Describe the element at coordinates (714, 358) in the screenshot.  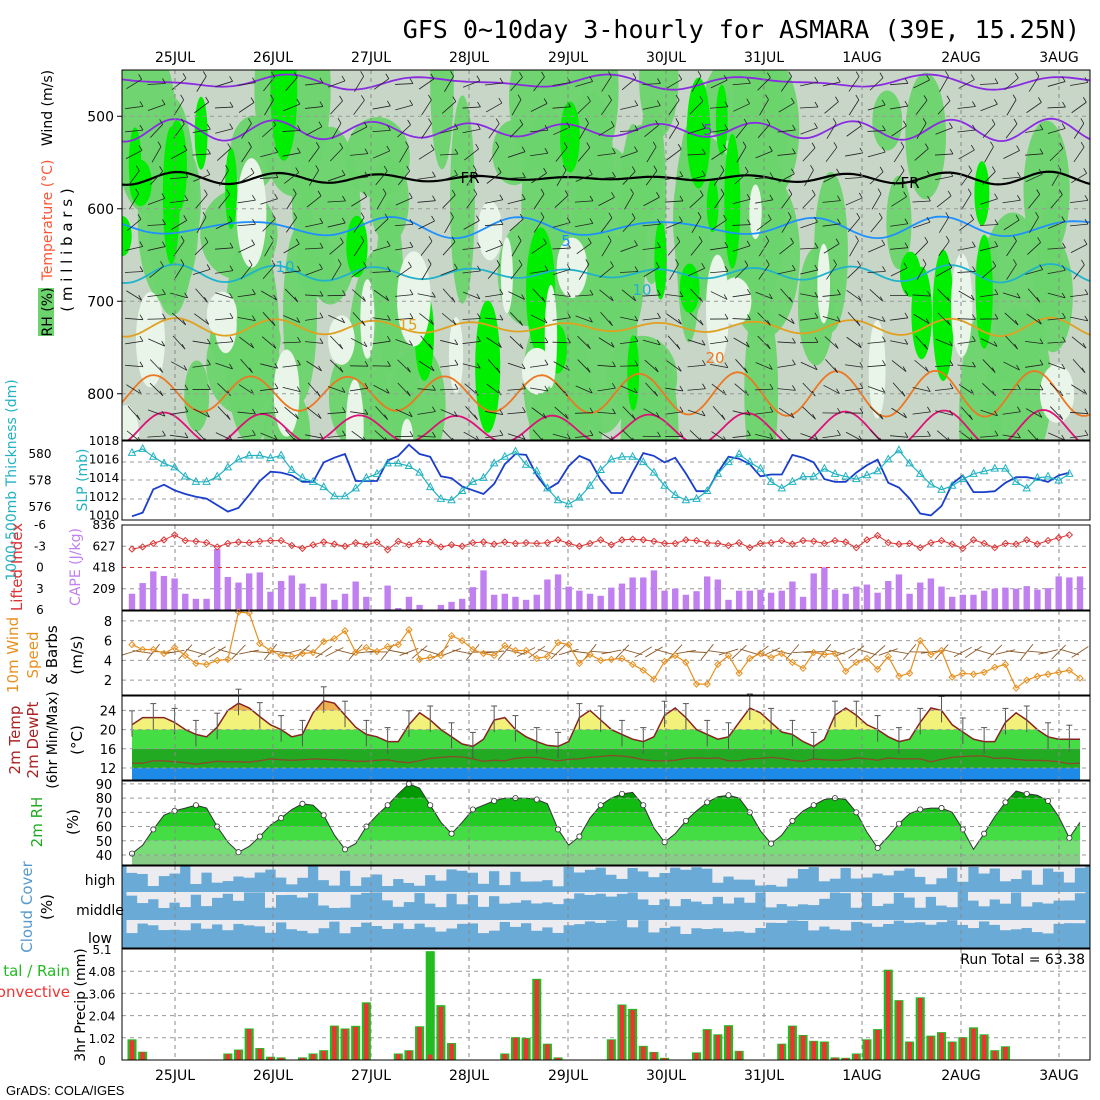
I see `contour-label: 20` at that location.